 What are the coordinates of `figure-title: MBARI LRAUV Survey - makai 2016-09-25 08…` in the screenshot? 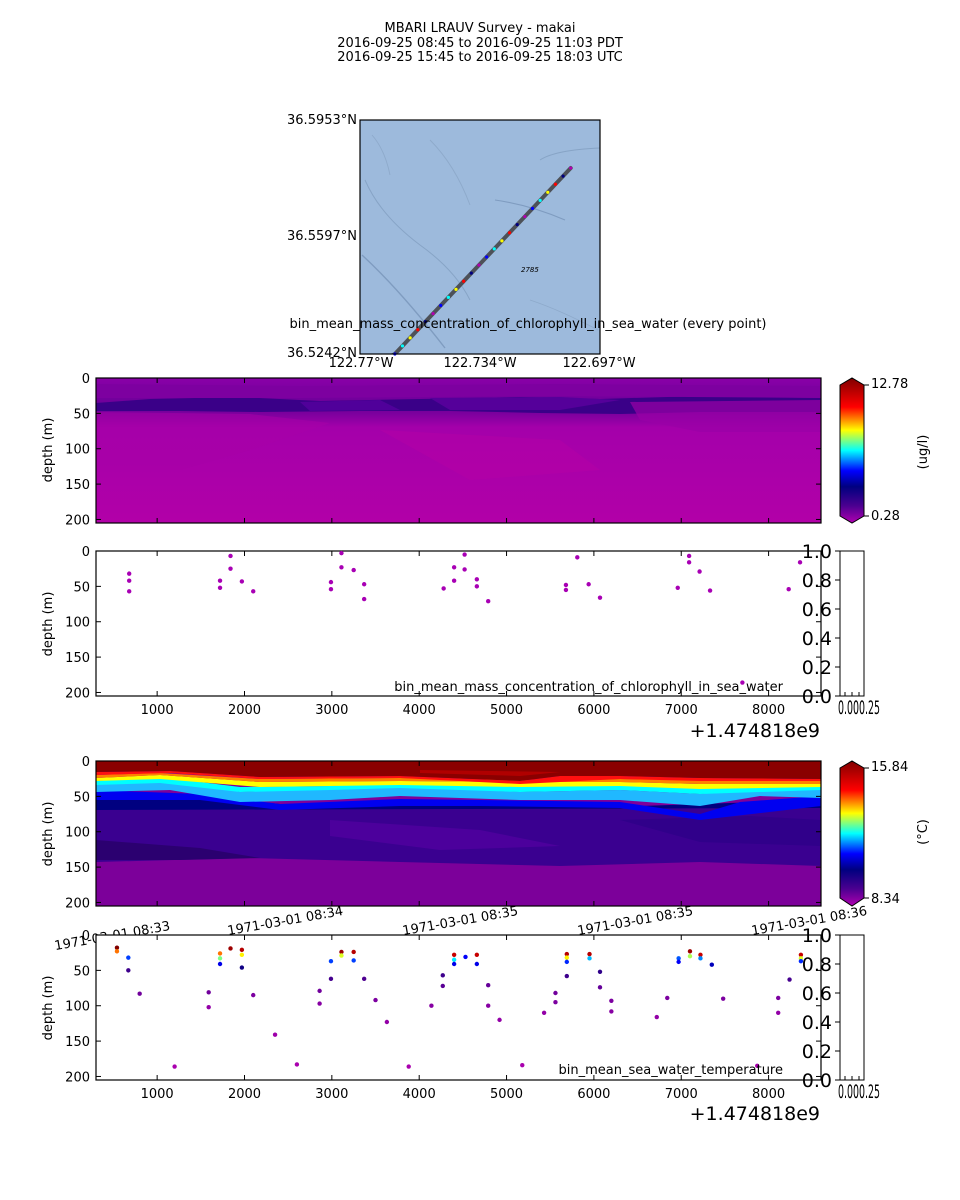 It's located at (480, 43).